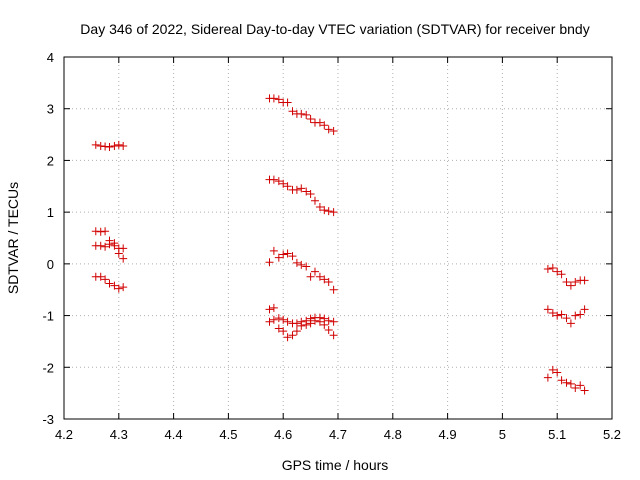 Image resolution: width=640 pixels, height=480 pixels. I want to click on x-tick-label: 4.9, so click(448, 434).